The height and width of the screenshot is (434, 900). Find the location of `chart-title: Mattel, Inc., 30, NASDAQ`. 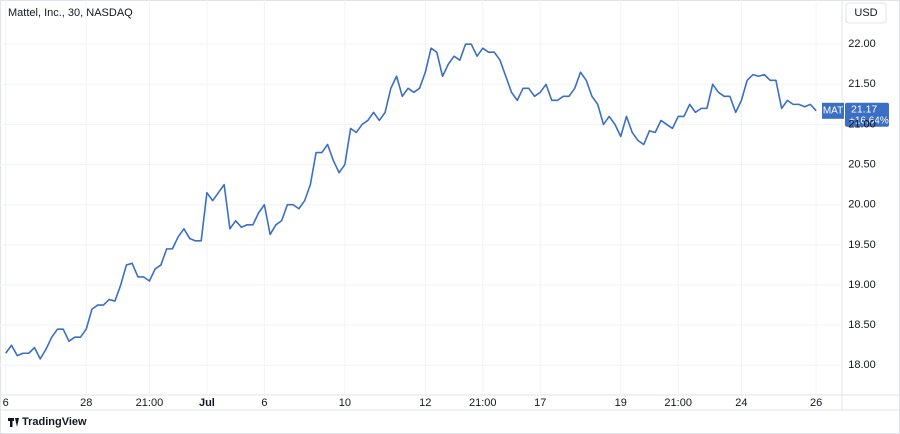

chart-title: Mattel, Inc., 30, NASDAQ is located at coordinates (70, 13).